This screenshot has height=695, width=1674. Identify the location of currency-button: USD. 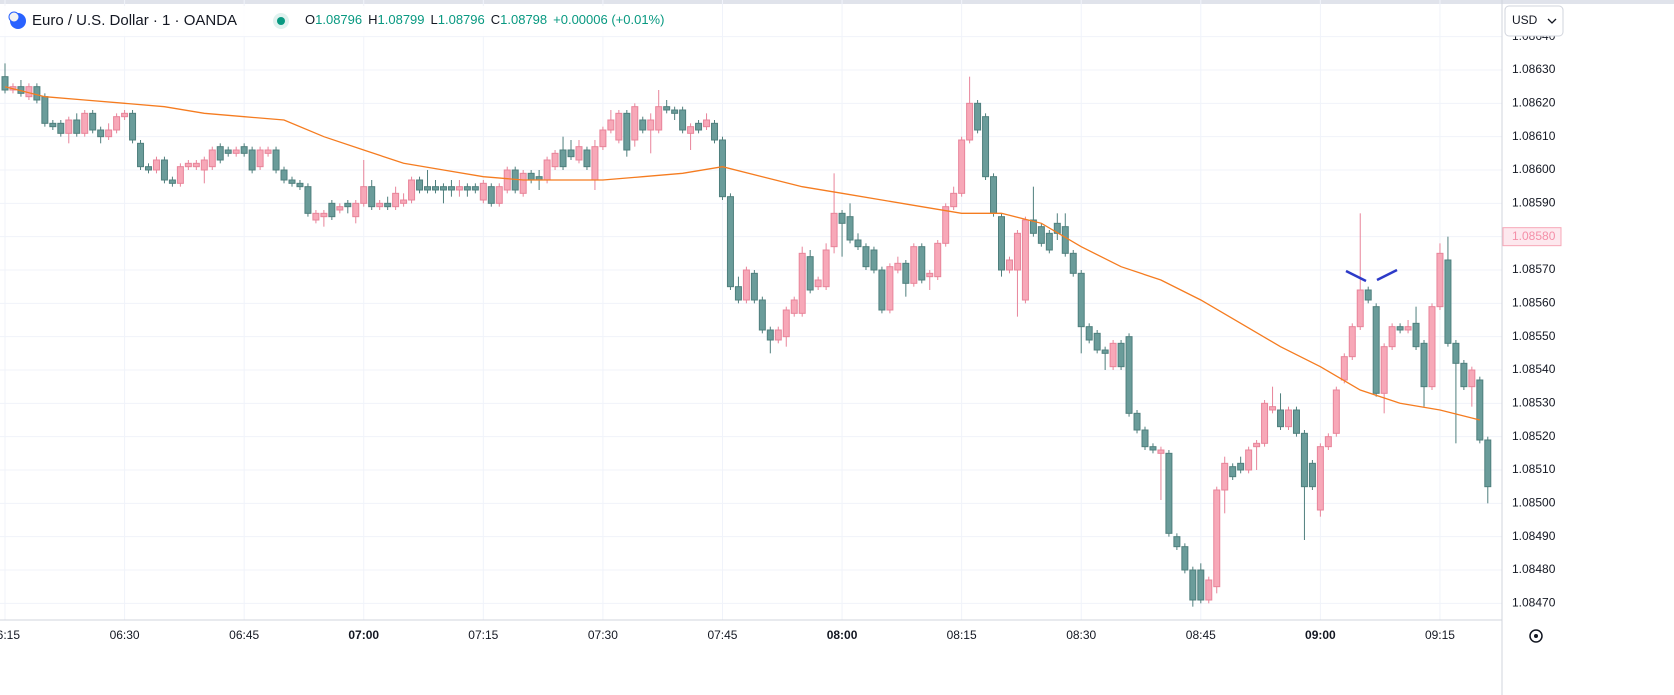
(1534, 21).